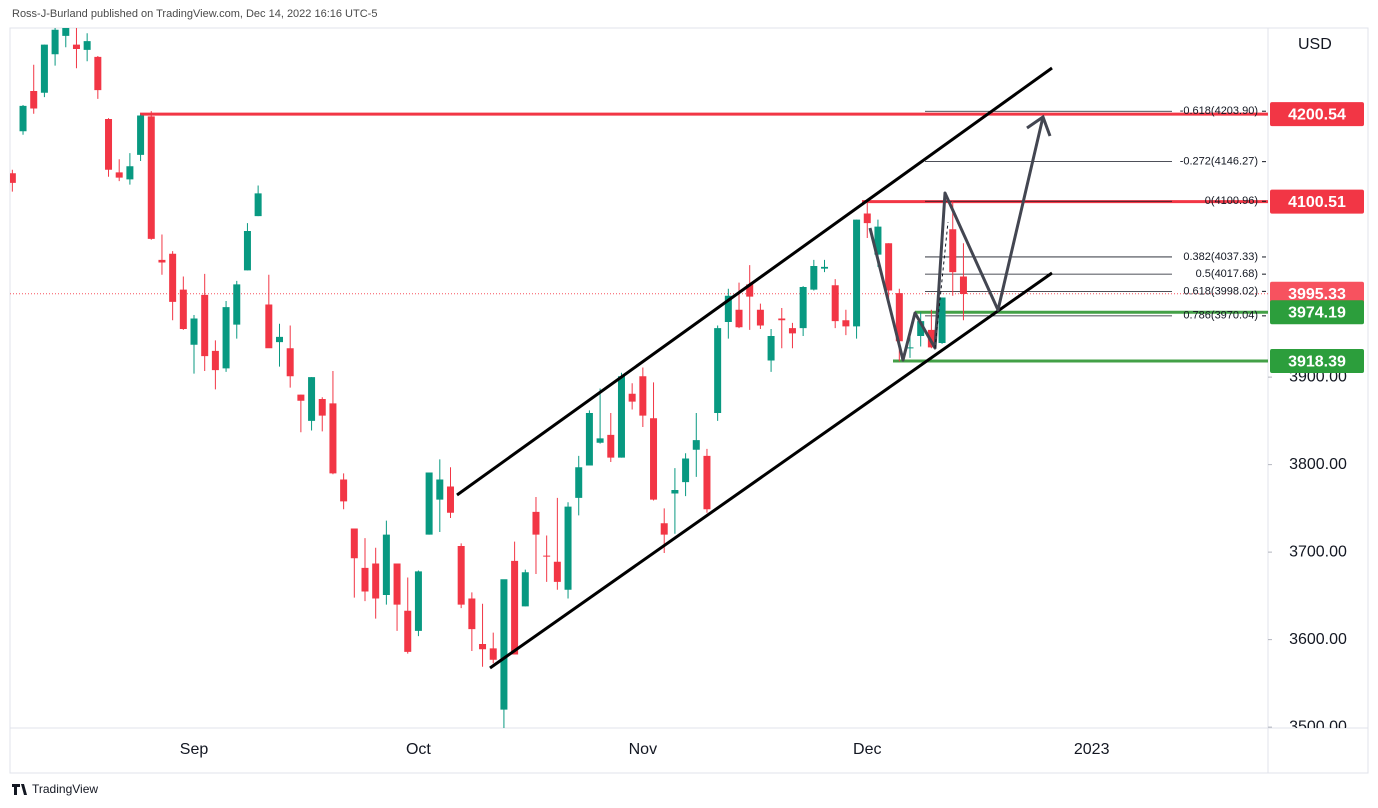 This screenshot has height=808, width=1378. I want to click on y-tick-label: 3500.00, so click(1318, 726).